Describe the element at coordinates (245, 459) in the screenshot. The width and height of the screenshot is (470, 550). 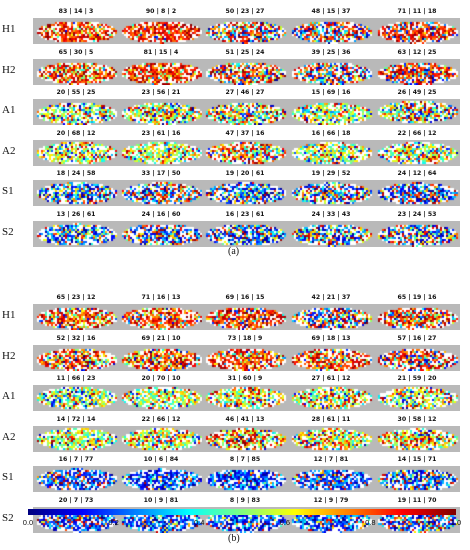
I see `cell-caption: 8 | 7 | 85` at that location.